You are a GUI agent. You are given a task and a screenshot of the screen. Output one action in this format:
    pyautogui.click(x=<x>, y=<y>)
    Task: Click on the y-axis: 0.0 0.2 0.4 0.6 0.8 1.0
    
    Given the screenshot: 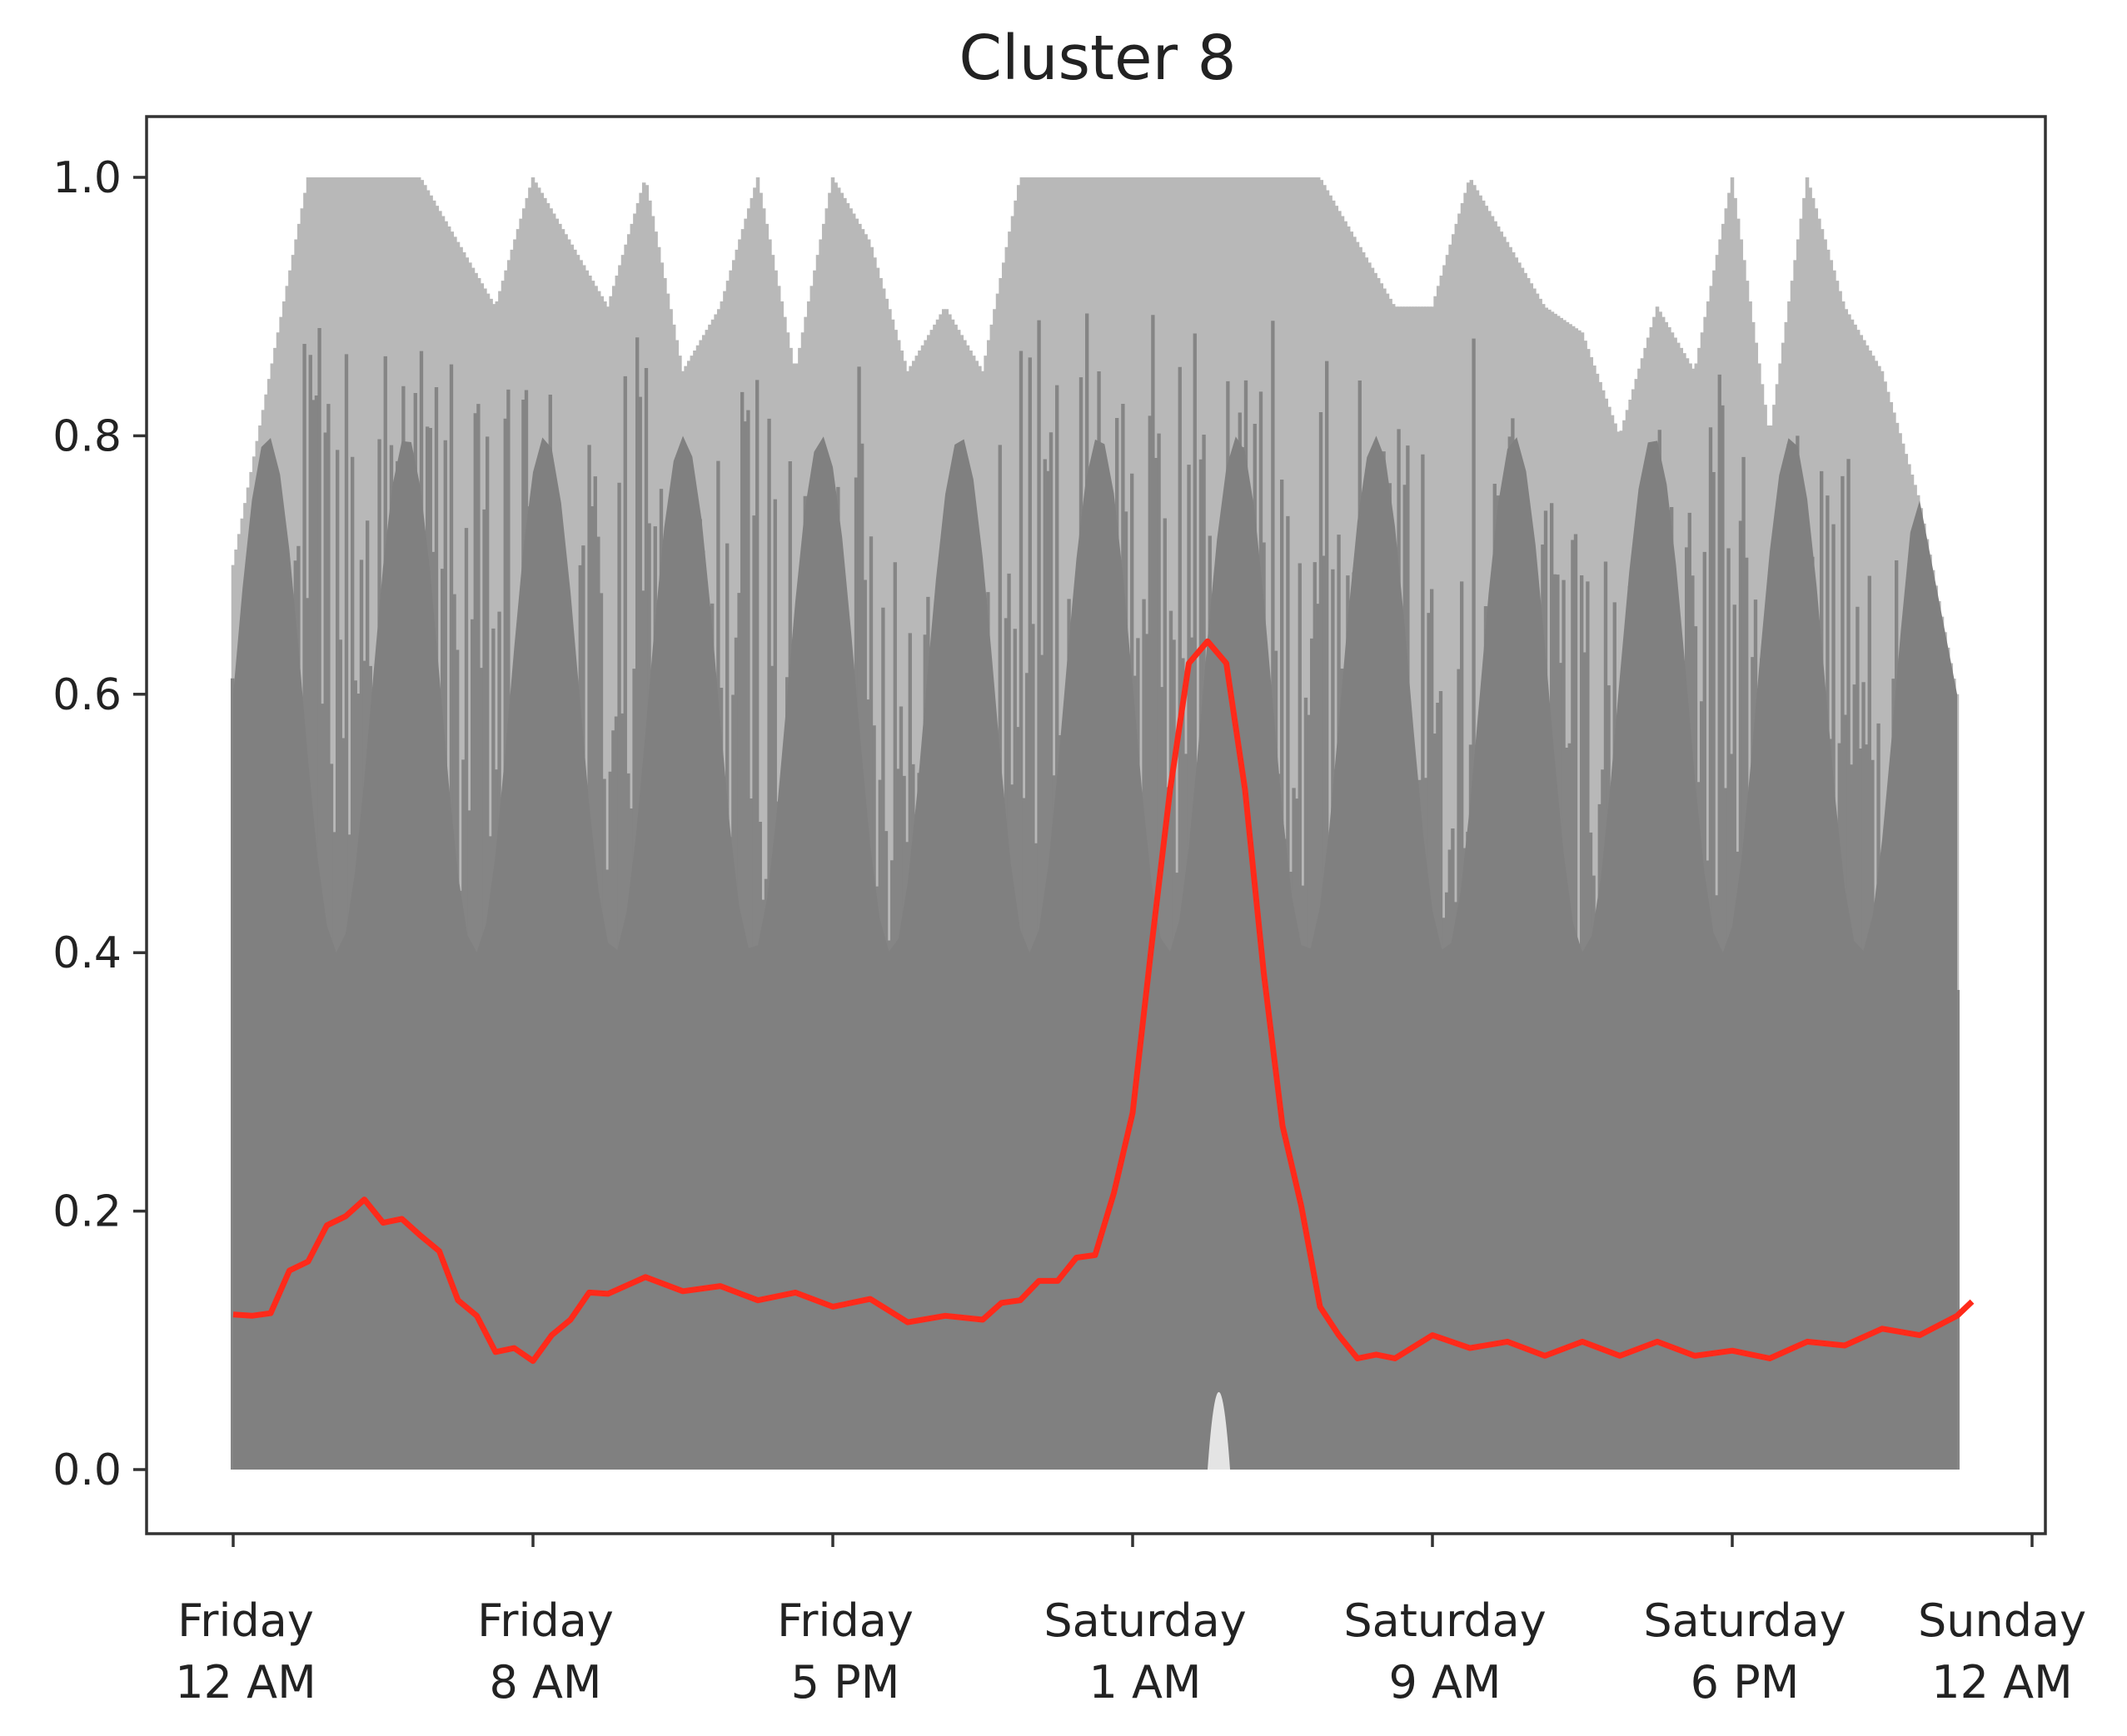 What is the action you would take?
    pyautogui.click(x=99, y=824)
    